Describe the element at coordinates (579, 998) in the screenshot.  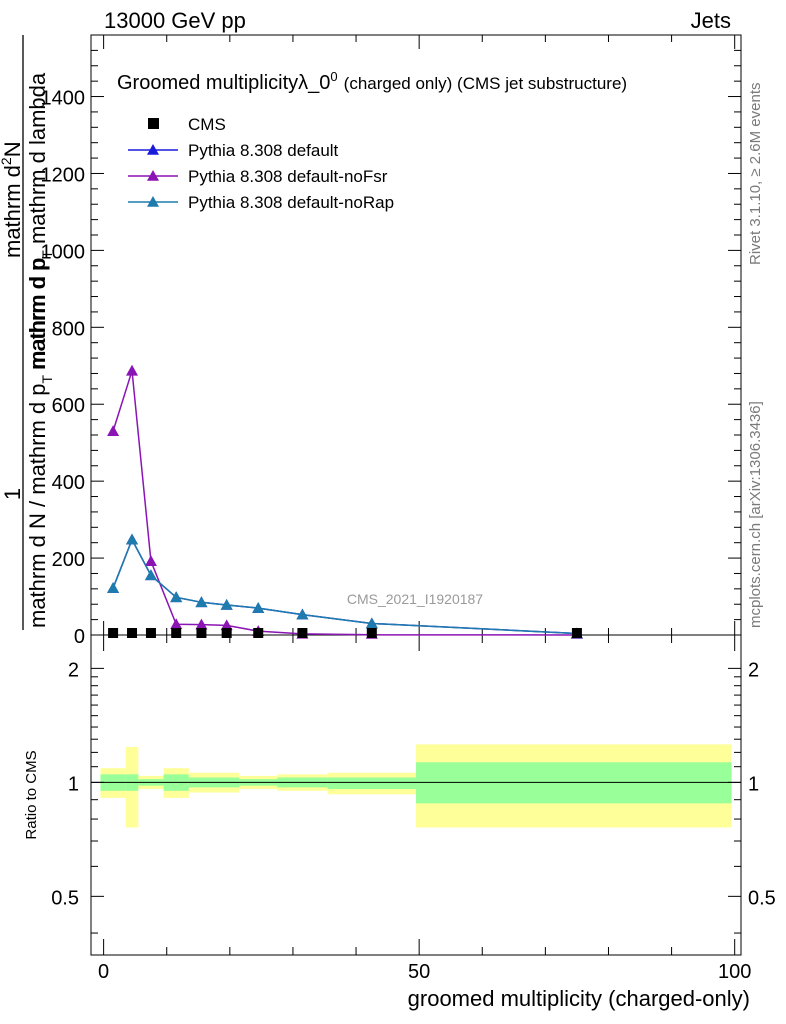
I see `x-axis-label: groomed multiplicity (charged-only)` at that location.